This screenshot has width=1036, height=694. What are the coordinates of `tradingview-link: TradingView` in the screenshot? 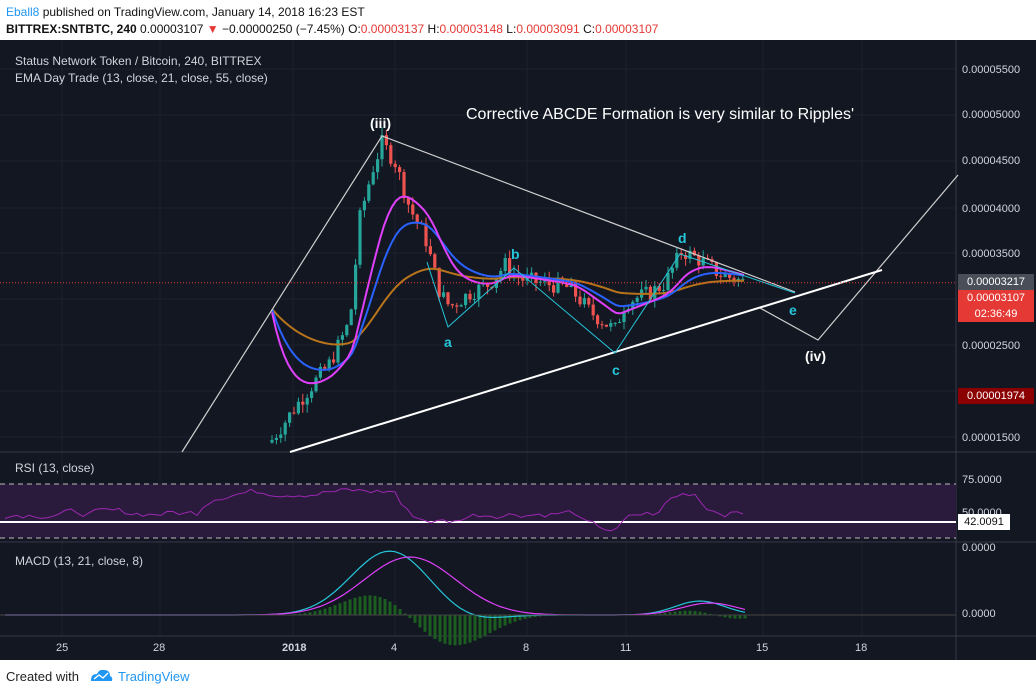 It's located at (154, 676).